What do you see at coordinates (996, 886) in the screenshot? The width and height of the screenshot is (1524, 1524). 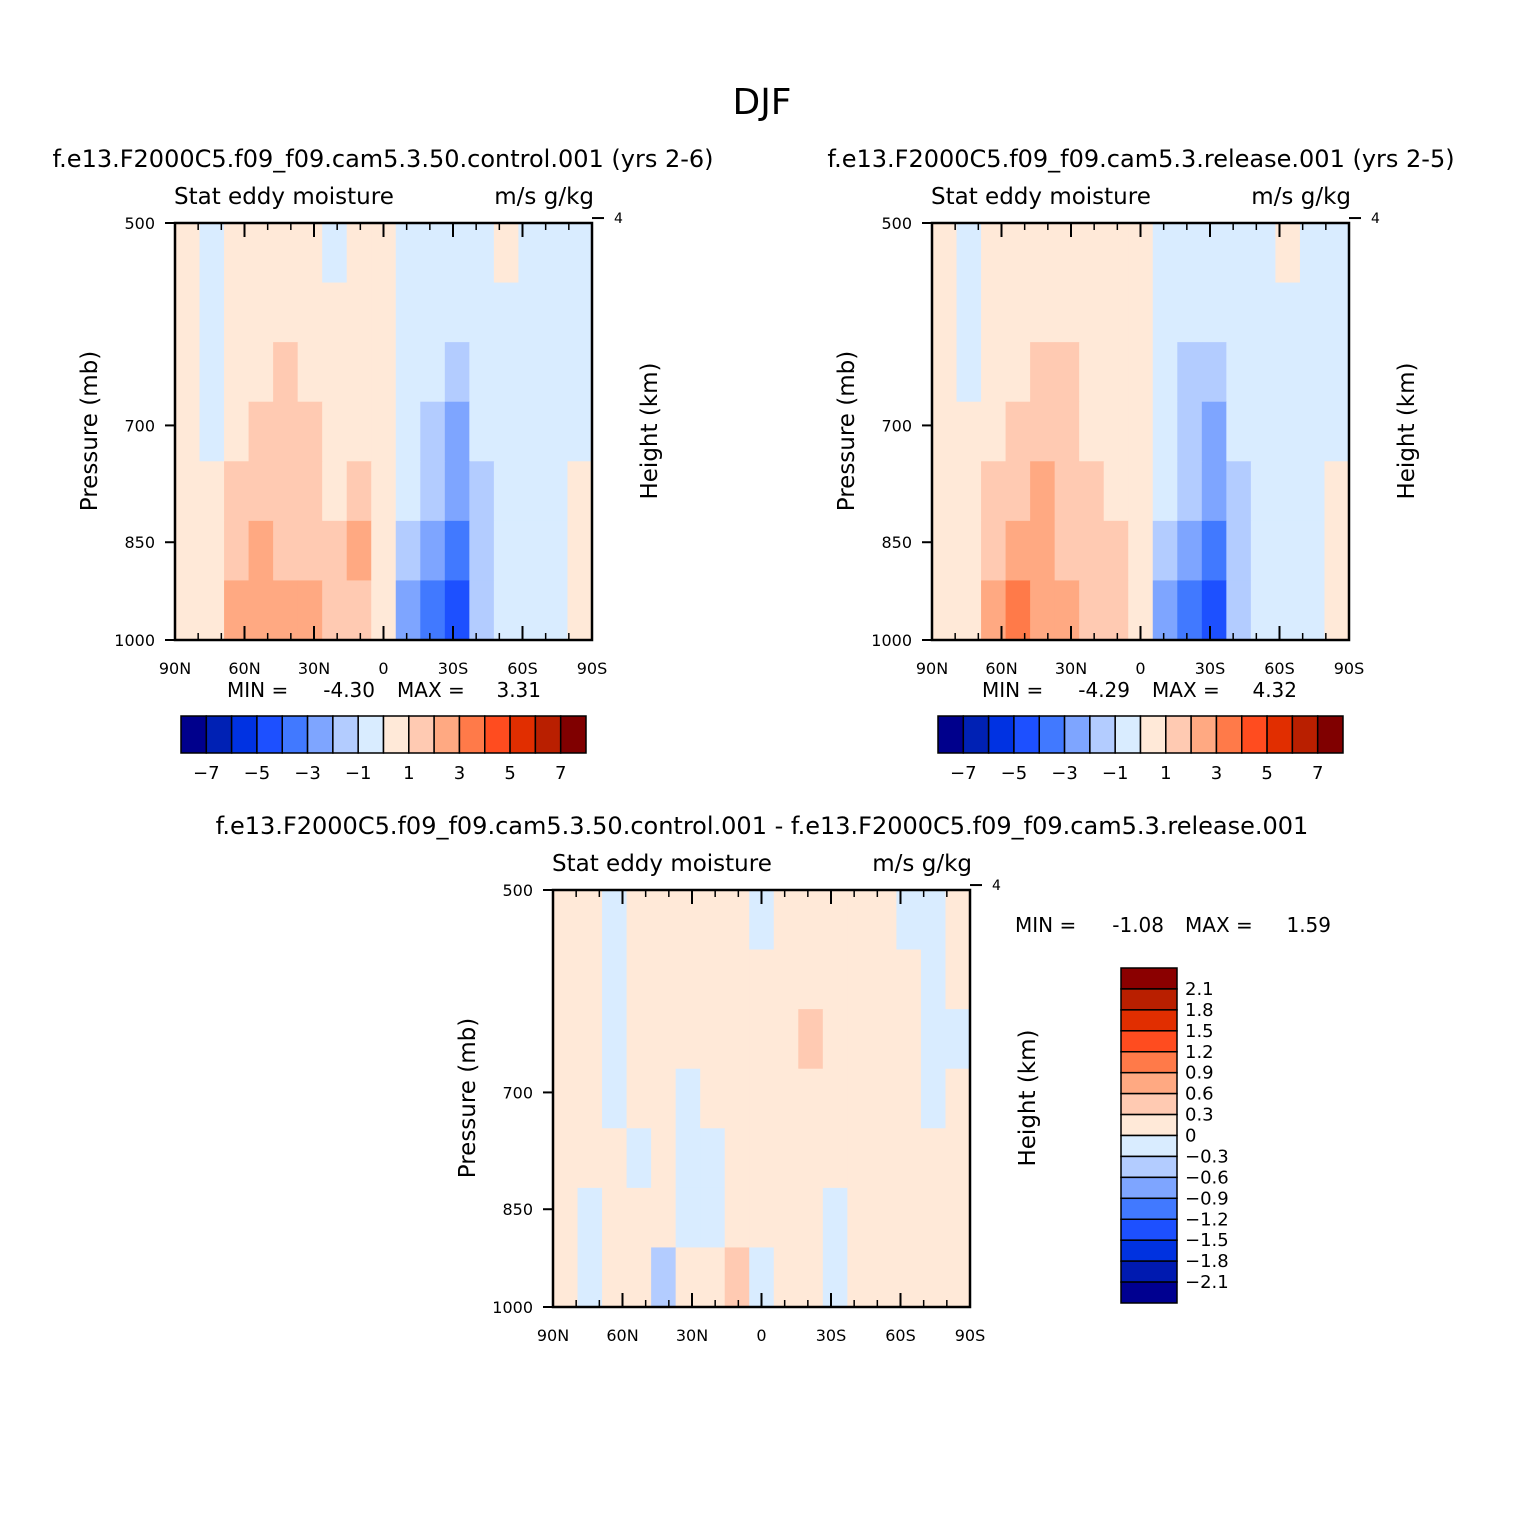 I see `y-right-tick-label: 4` at bounding box center [996, 886].